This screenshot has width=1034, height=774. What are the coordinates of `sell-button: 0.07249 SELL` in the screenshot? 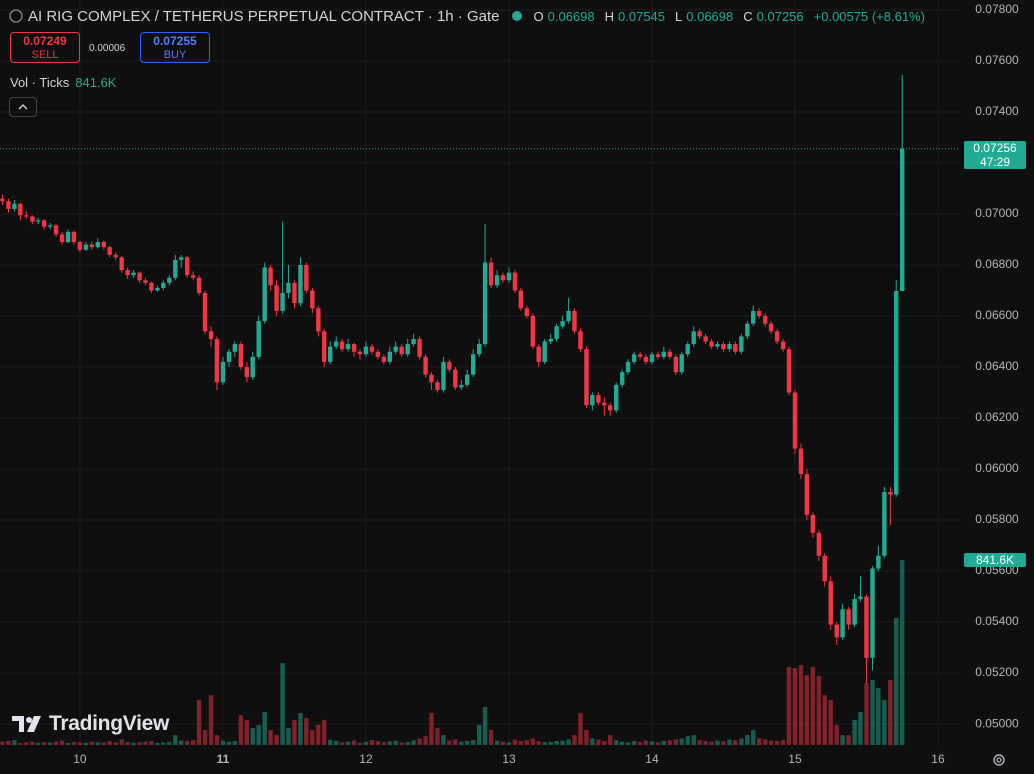 It's located at (45, 47).